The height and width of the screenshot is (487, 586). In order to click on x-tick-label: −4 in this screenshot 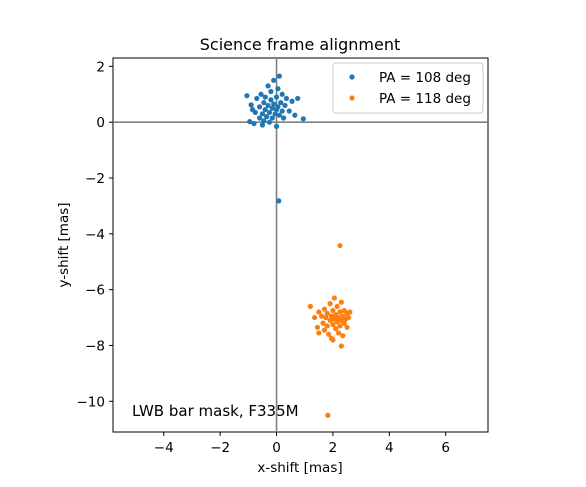, I will do `click(164, 448)`.